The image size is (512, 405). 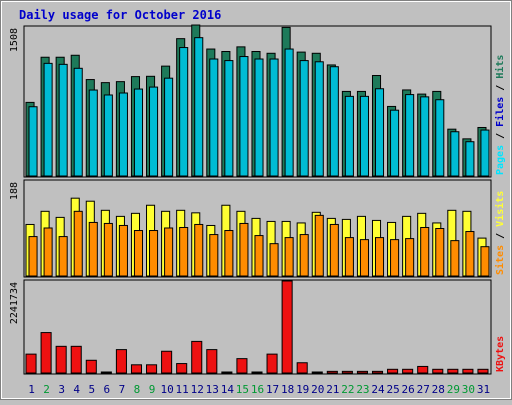 What do you see at coordinates (500, 67) in the screenshot?
I see `legend-hits: Hits` at bounding box center [500, 67].